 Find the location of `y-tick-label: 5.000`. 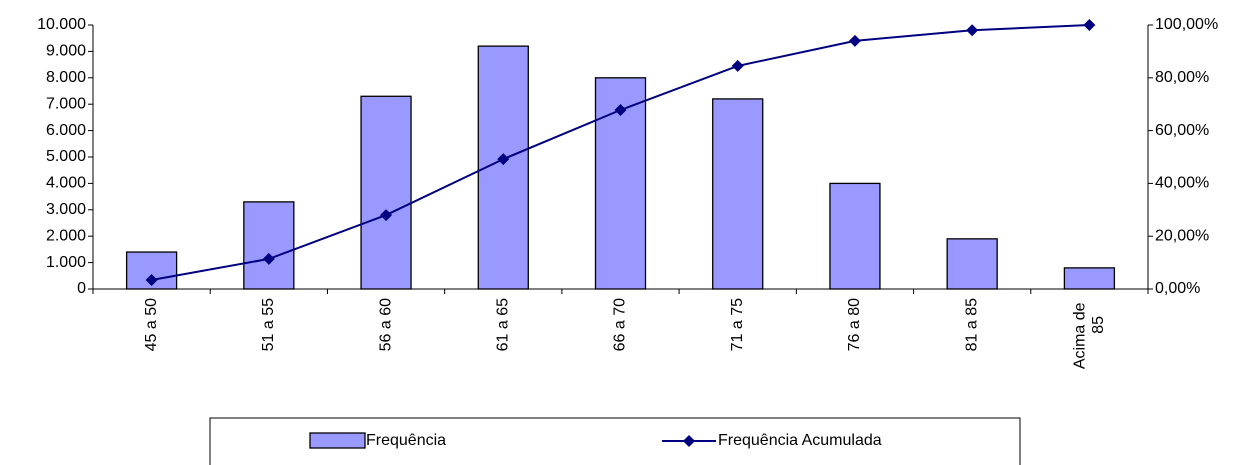

y-tick-label: 5.000 is located at coordinates (66, 156).